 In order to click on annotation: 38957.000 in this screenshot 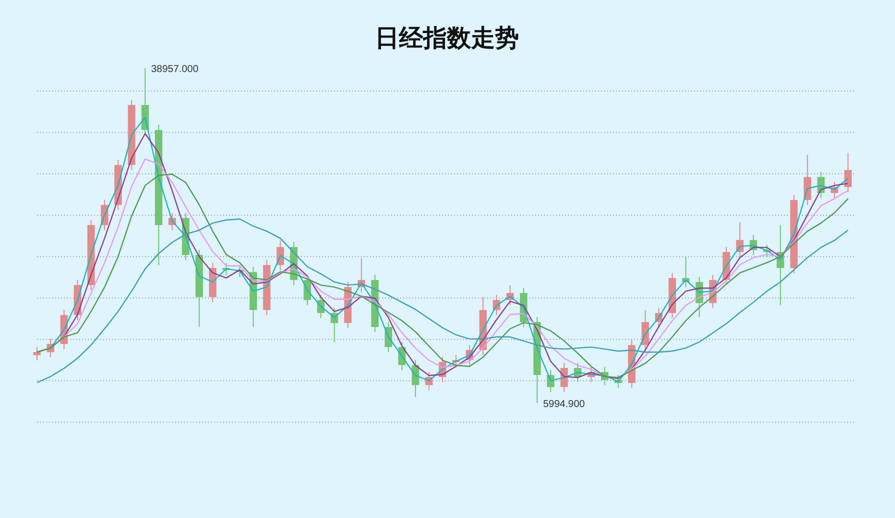, I will do `click(175, 69)`.